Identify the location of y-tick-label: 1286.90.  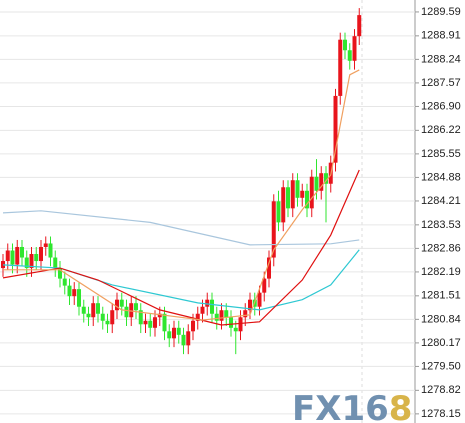
(441, 106).